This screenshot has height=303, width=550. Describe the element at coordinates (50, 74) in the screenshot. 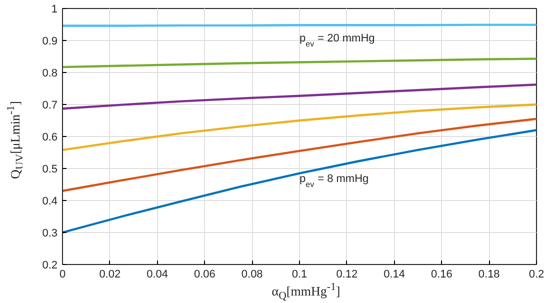

I see `y-tick-label: 0.8` at that location.